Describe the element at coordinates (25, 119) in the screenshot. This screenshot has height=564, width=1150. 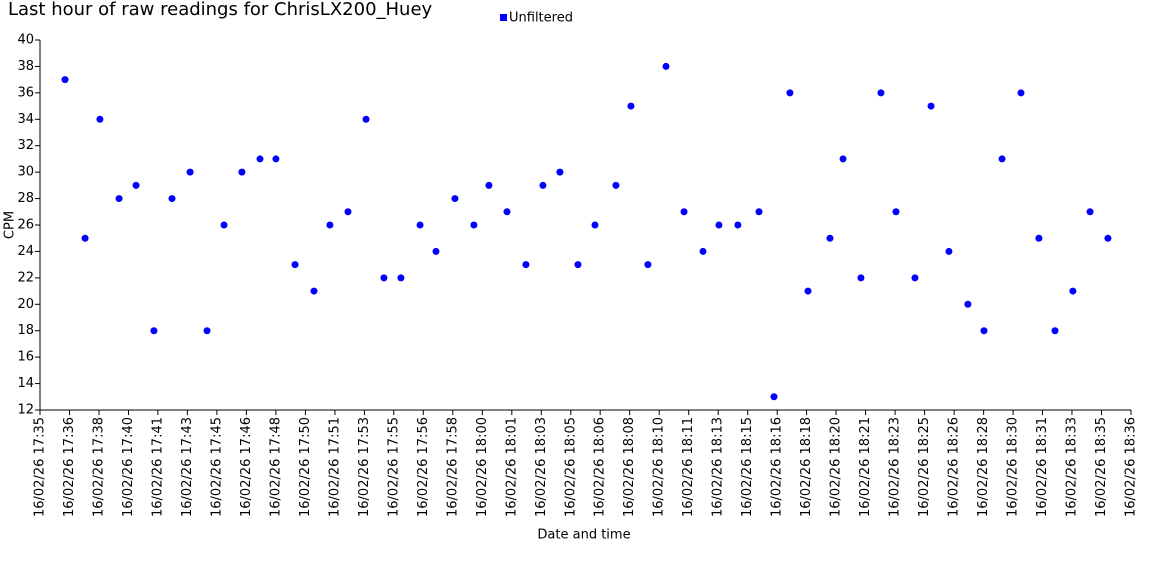
I see `y-tick-label: 34` at that location.